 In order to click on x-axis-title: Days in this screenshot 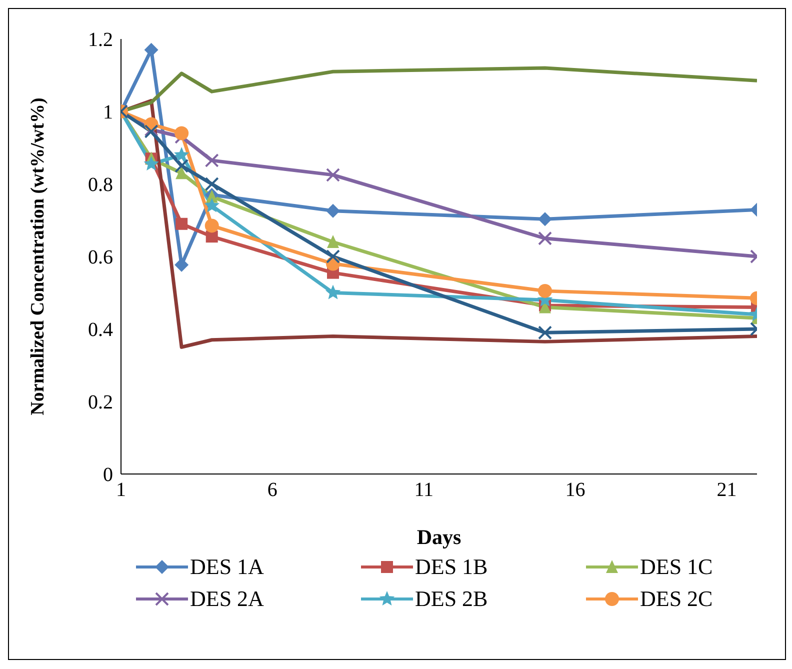, I will do `click(439, 537)`.